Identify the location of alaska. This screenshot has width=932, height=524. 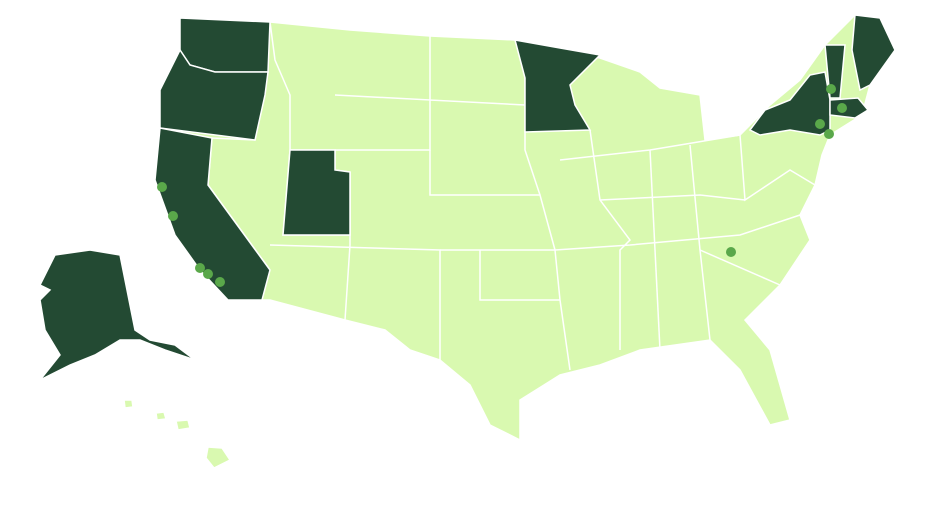
(117, 315).